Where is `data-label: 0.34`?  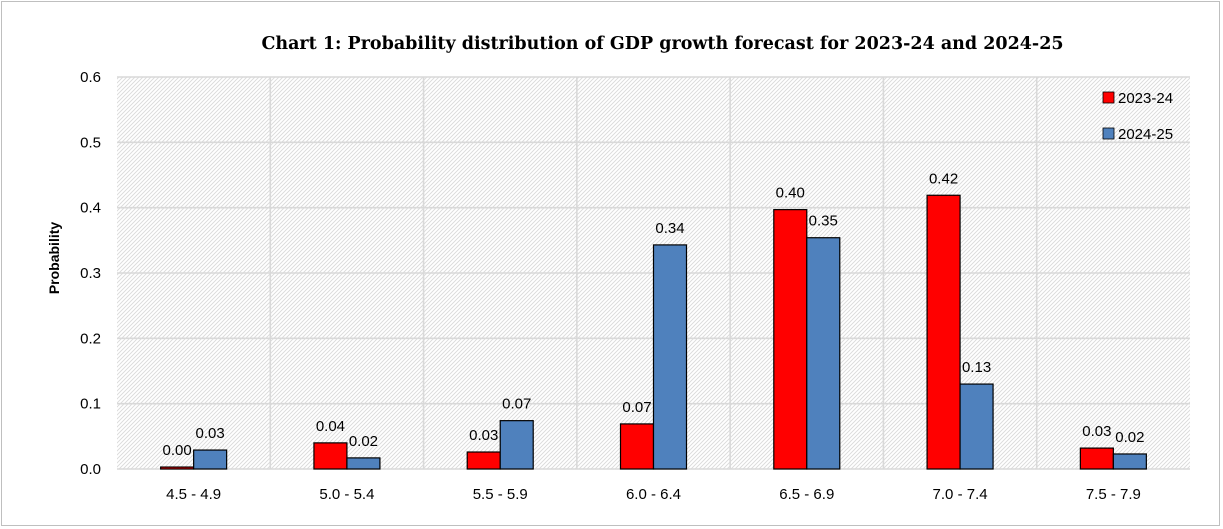
data-label: 0.34 is located at coordinates (669, 228).